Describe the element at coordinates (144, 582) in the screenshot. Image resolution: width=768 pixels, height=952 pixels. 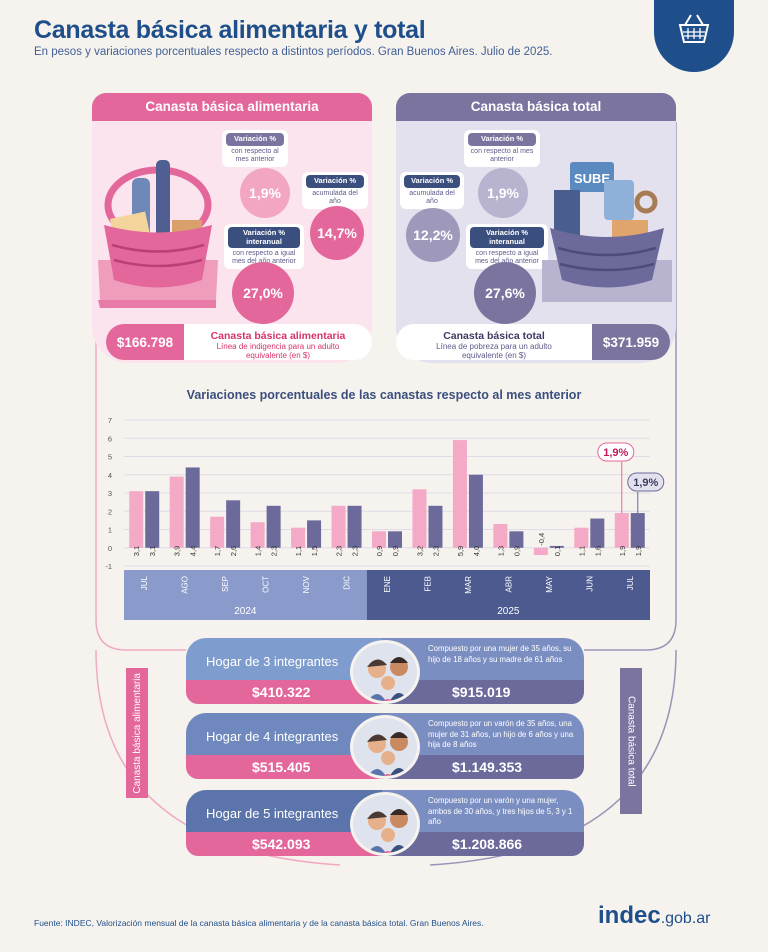
I see `month-label: JUL` at that location.